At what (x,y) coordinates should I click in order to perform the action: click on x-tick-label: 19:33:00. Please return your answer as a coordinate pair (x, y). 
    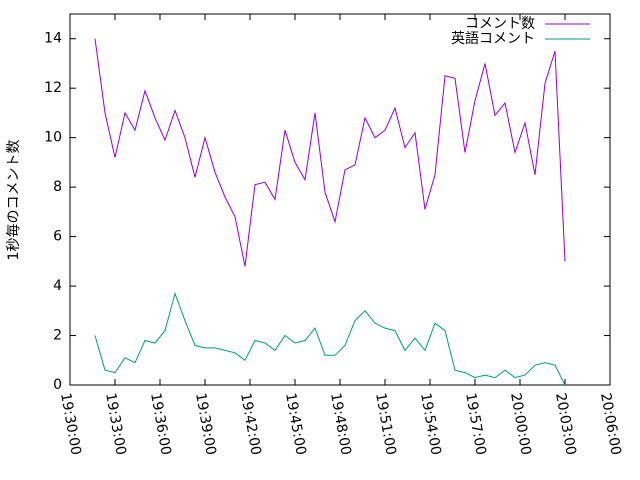
    Looking at the image, I should click on (115, 424).